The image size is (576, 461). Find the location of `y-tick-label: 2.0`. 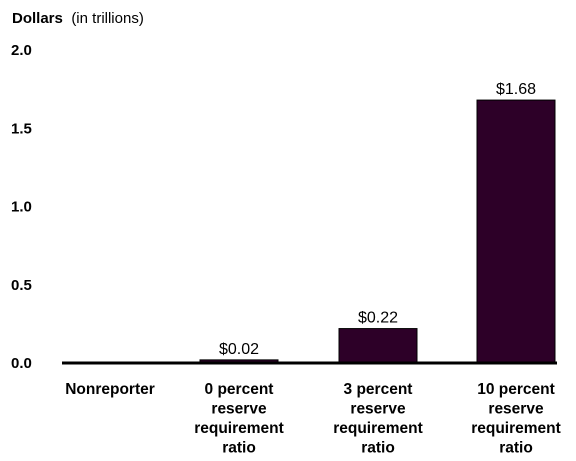

y-tick-label: 2.0 is located at coordinates (21, 50).